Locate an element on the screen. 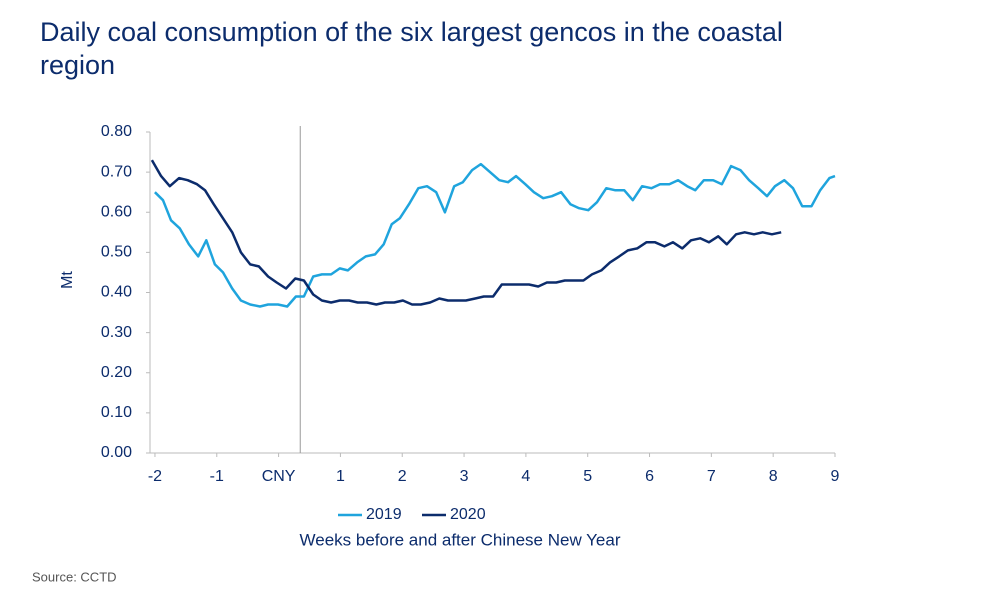 This screenshot has width=1000, height=600. x-tick-label: -2 is located at coordinates (155, 476).